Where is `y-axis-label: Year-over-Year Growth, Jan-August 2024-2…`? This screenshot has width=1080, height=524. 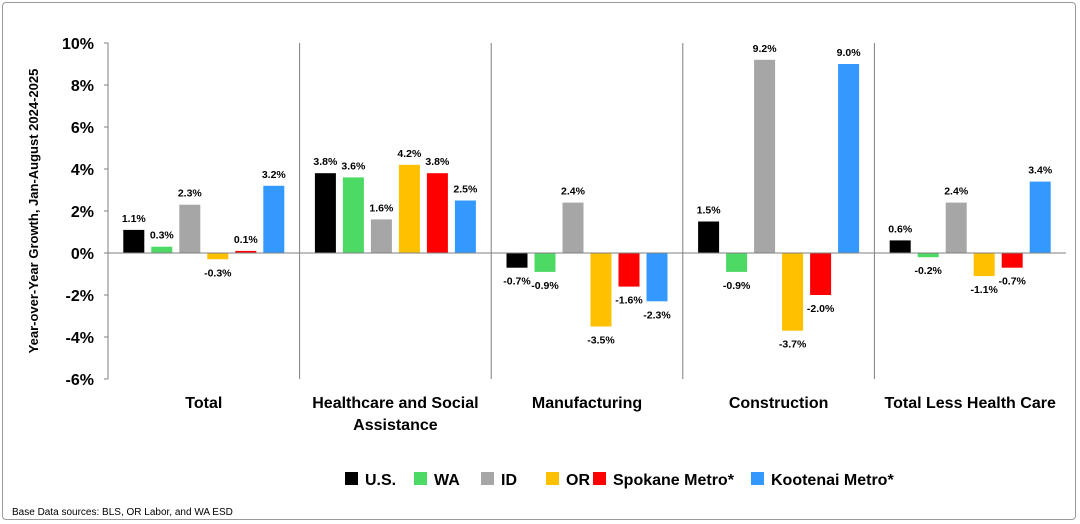 y-axis-label: Year-over-Year Growth, Jan-August 2024-2… is located at coordinates (33, 211).